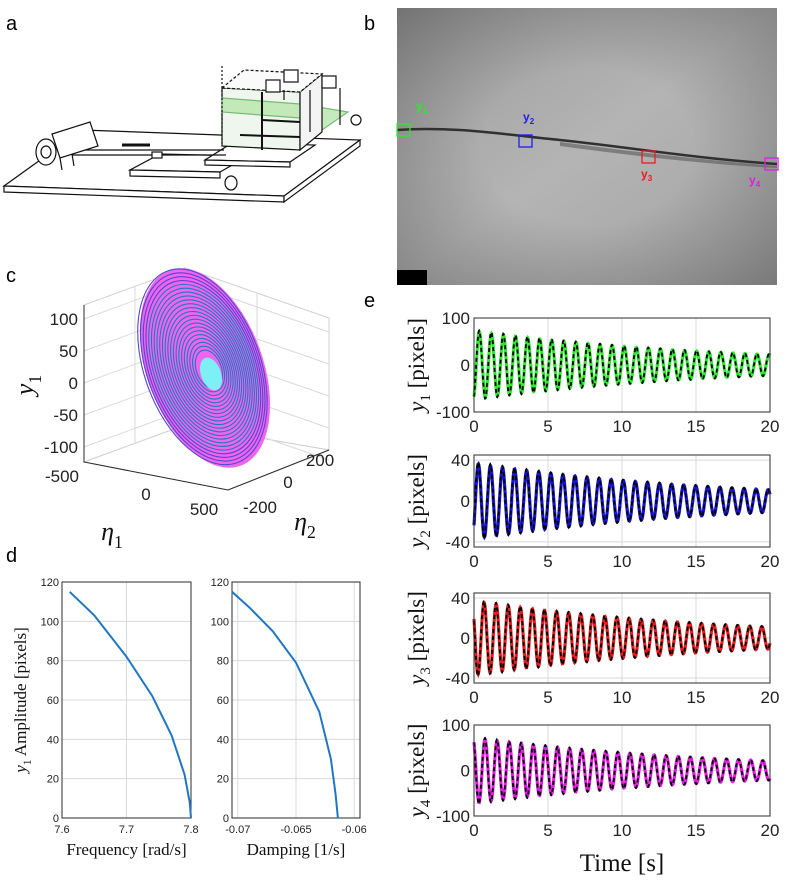 The height and width of the screenshot is (882, 789). I want to click on y-axis-label-sub: 2, so click(311, 532).